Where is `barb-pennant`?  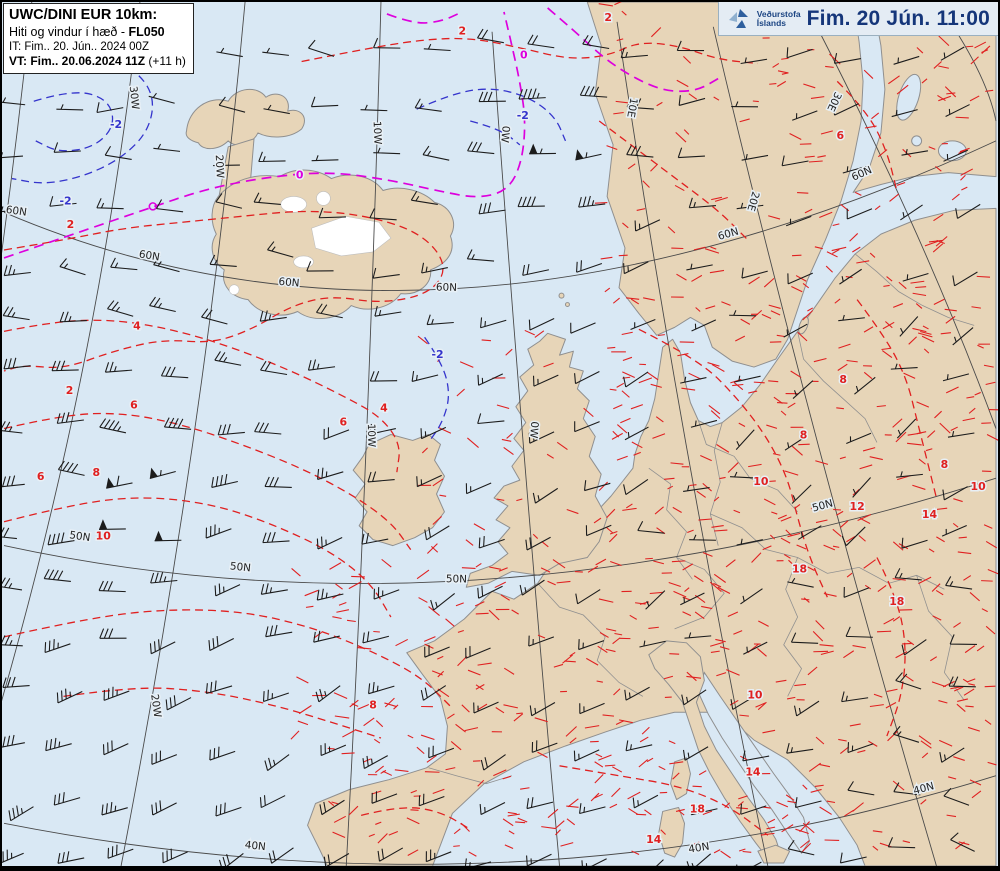
barb-pennant is located at coordinates (533, 148).